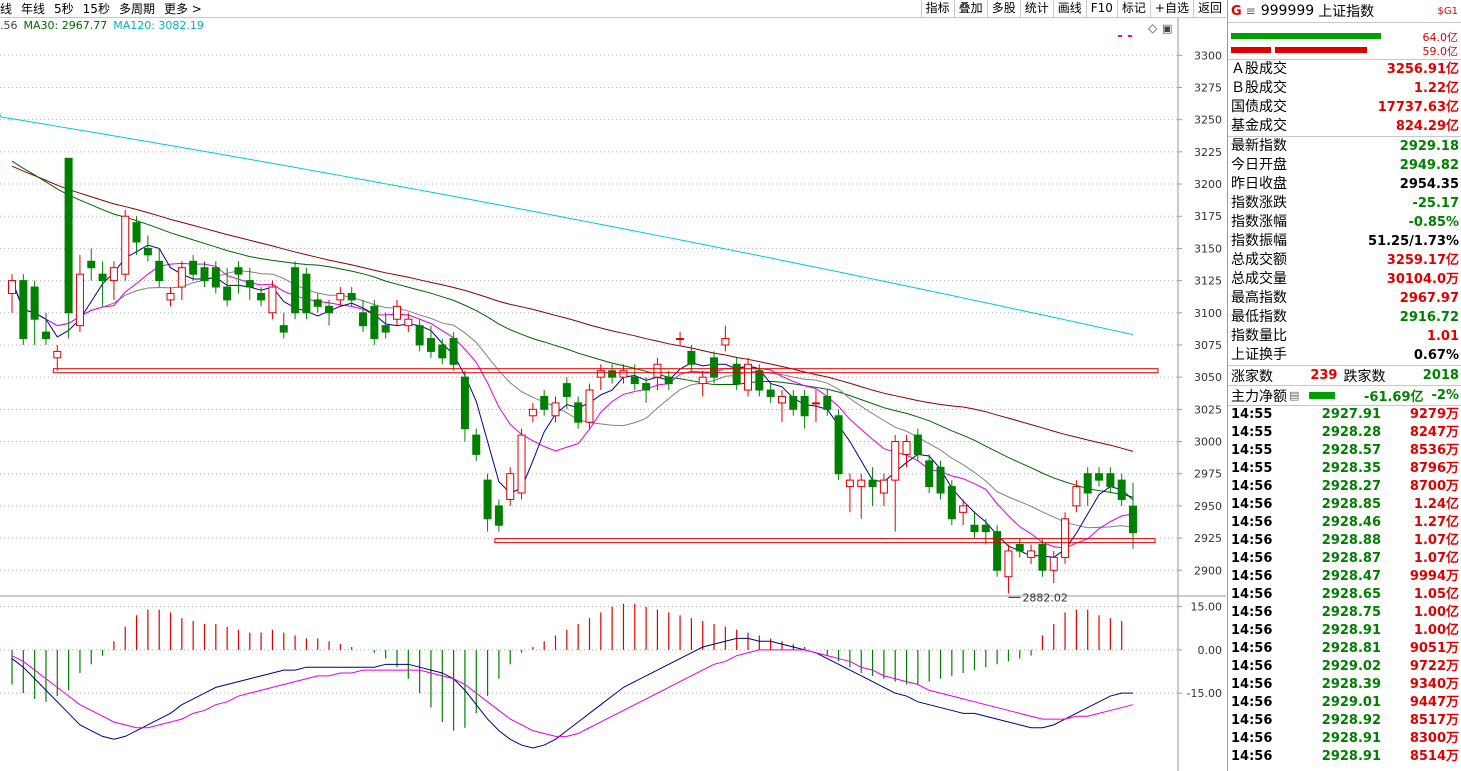 The image size is (1461, 771). What do you see at coordinates (937, 8) in the screenshot?
I see `tool-button: 指标` at bounding box center [937, 8].